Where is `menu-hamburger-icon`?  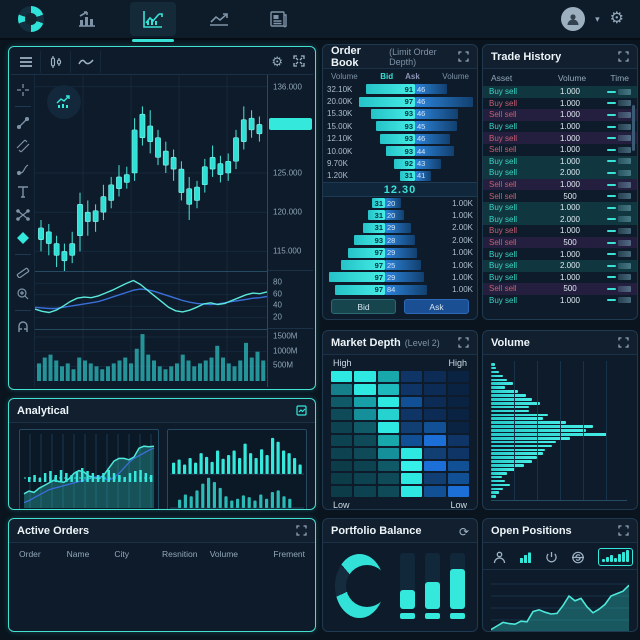
menu-hamburger-icon is located at coordinates (26, 61).